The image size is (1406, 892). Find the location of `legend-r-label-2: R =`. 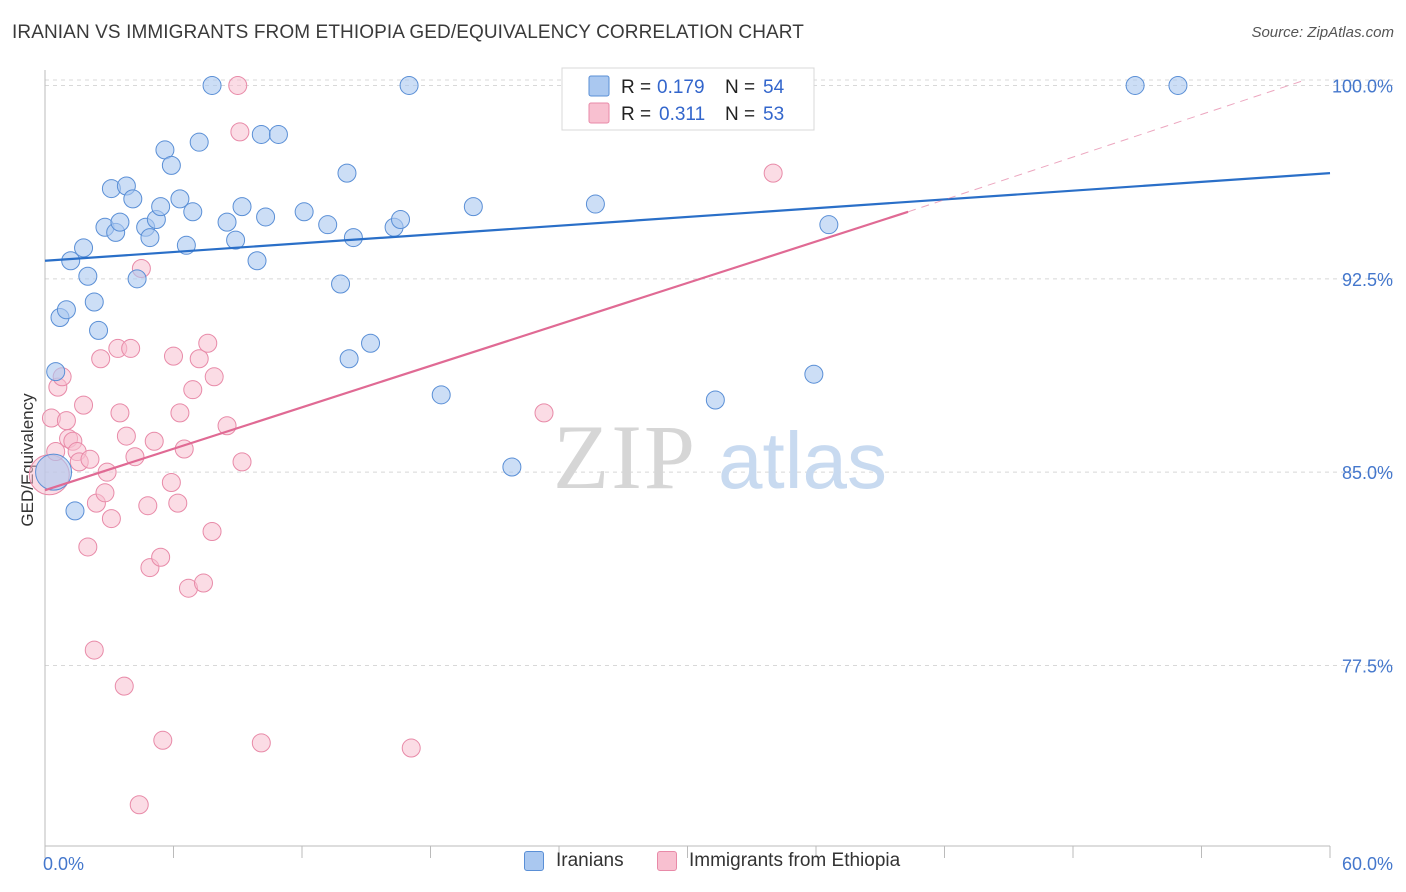

legend-r-label-2: R = is located at coordinates (636, 114).